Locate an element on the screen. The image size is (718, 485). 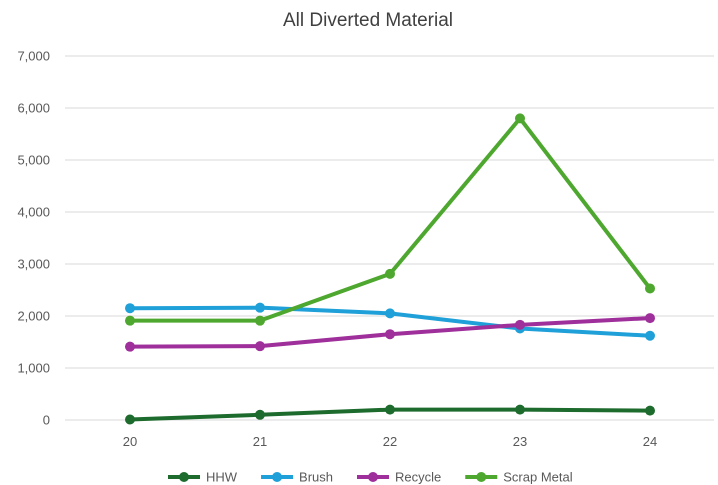
legend-item-scrap-metal: Scrap Metal is located at coordinates (519, 477).